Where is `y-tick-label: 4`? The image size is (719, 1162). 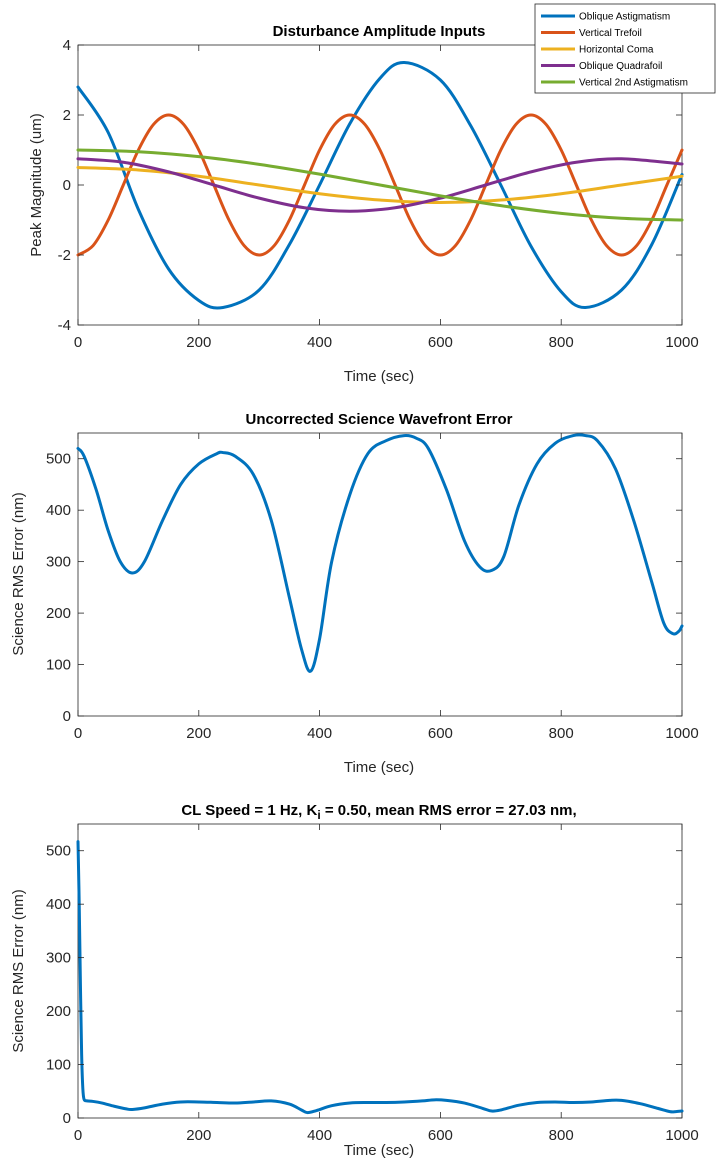
y-tick-label: 4 is located at coordinates (67, 45).